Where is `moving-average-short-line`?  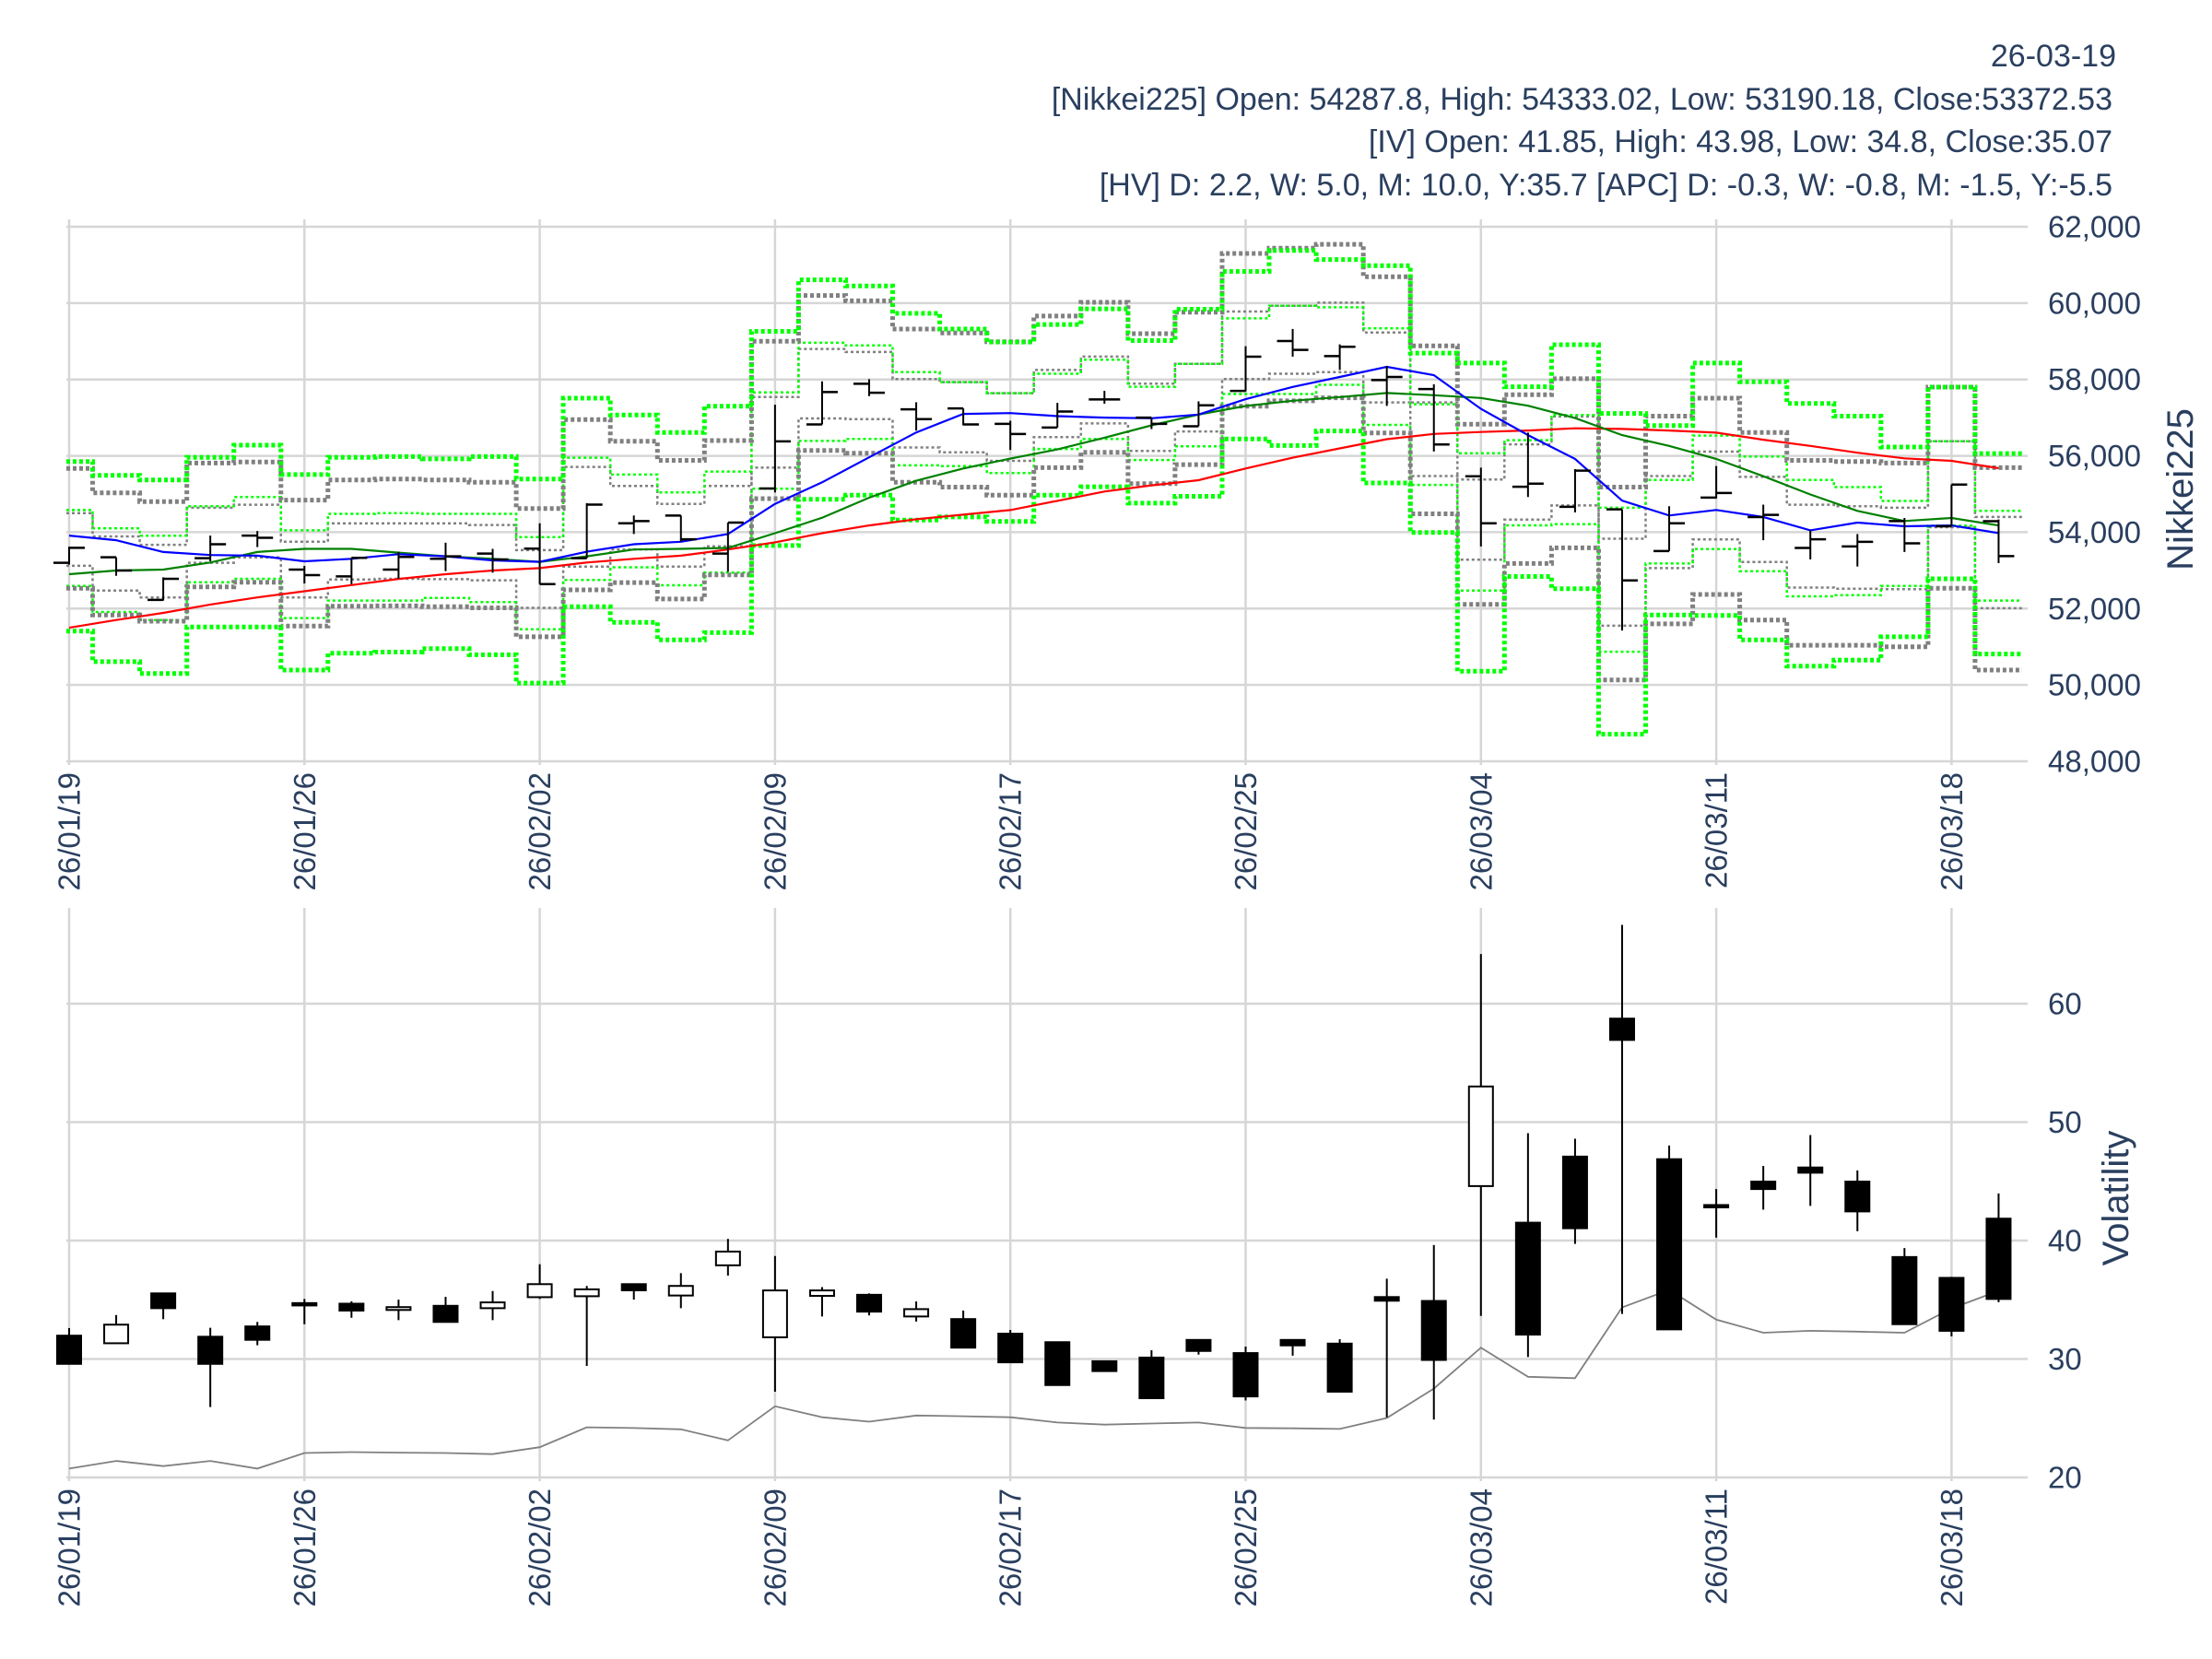
moving-average-short-line is located at coordinates (1033, 464).